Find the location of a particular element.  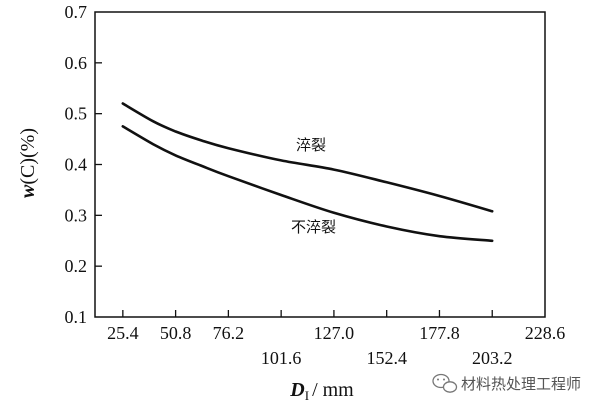

series-label-not-cracked: 不淬裂 is located at coordinates (313, 227).